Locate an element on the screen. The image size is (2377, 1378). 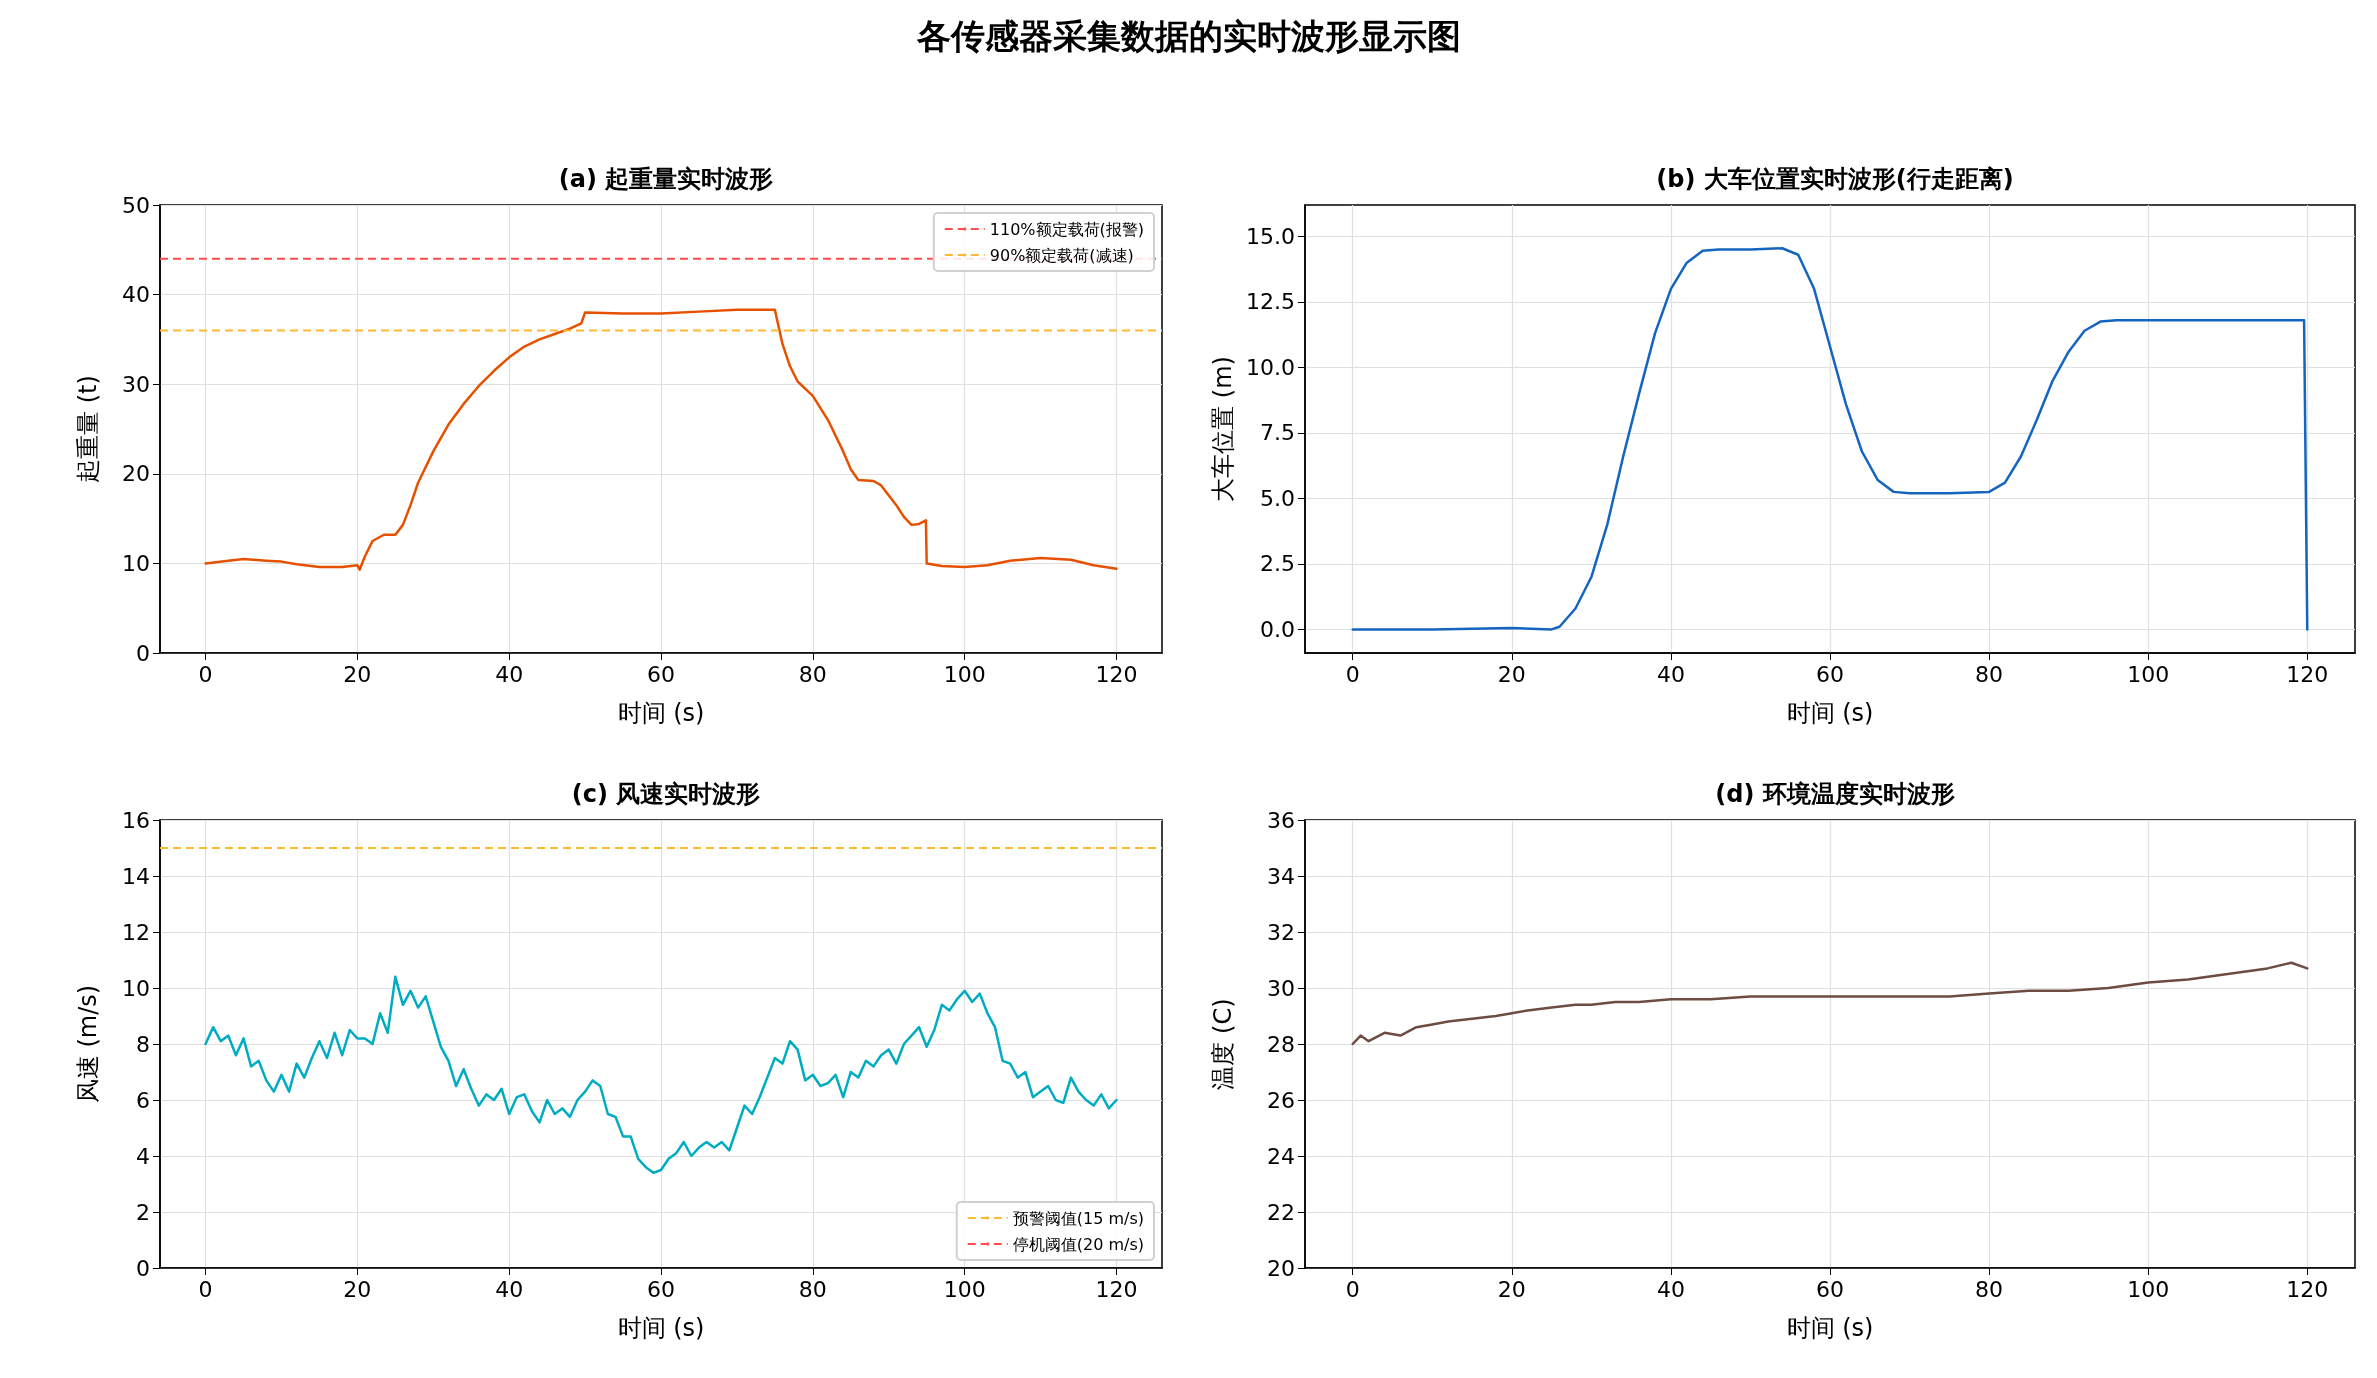
y-tick-label: 34 is located at coordinates (1281, 876).